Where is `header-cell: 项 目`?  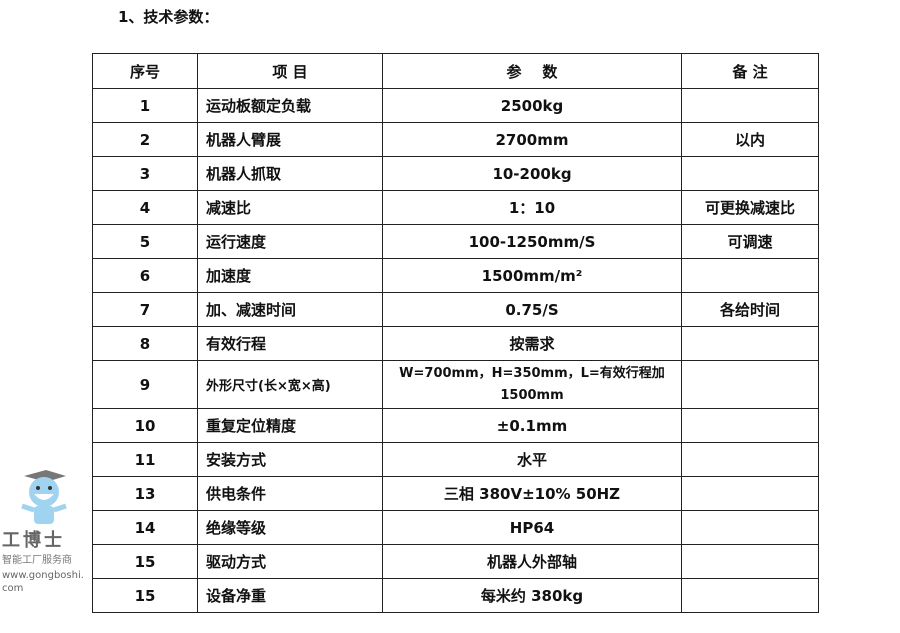
header-cell: 项 目 is located at coordinates (290, 71).